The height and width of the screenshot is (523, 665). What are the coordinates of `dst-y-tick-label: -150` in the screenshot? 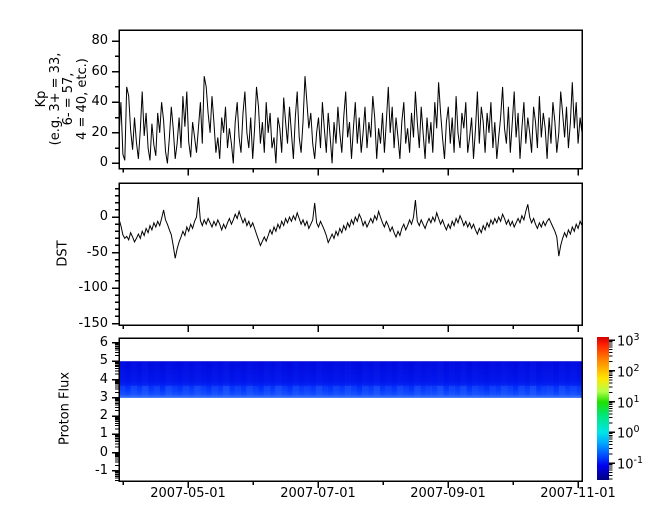 It's located at (93, 323).